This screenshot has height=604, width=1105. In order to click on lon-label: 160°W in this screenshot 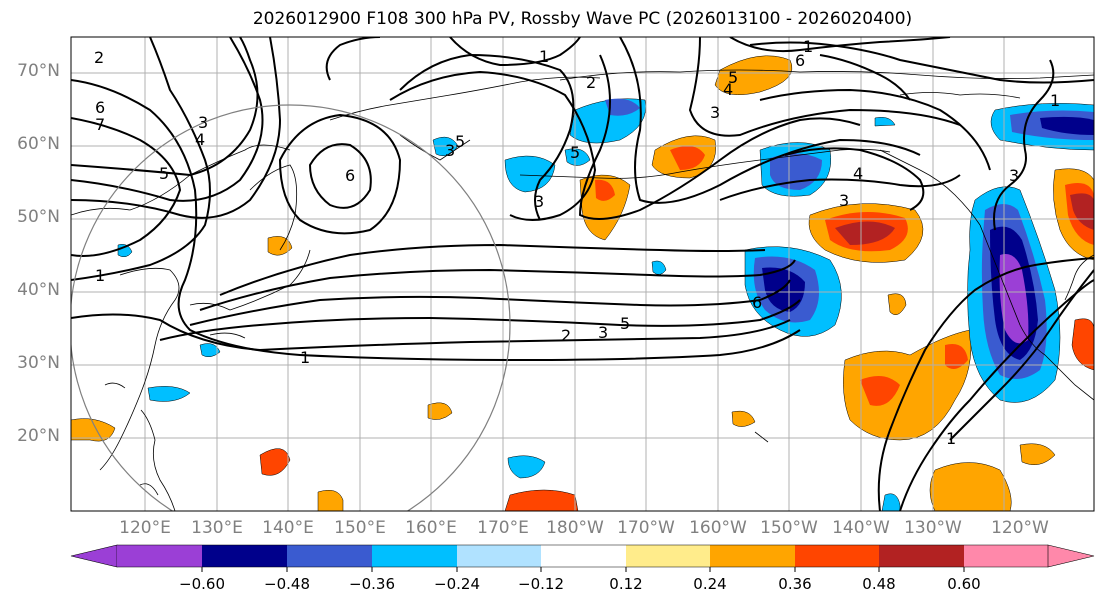, I will do `click(718, 528)`.